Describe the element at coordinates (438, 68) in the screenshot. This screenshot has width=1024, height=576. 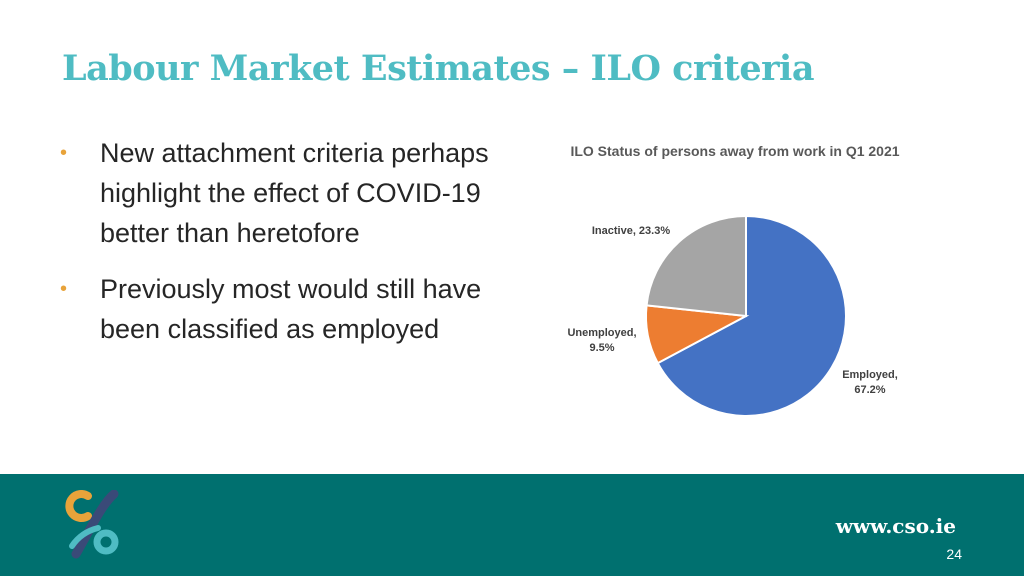
I see `slide-title: Labour Market Estimates – ILO criteria` at that location.